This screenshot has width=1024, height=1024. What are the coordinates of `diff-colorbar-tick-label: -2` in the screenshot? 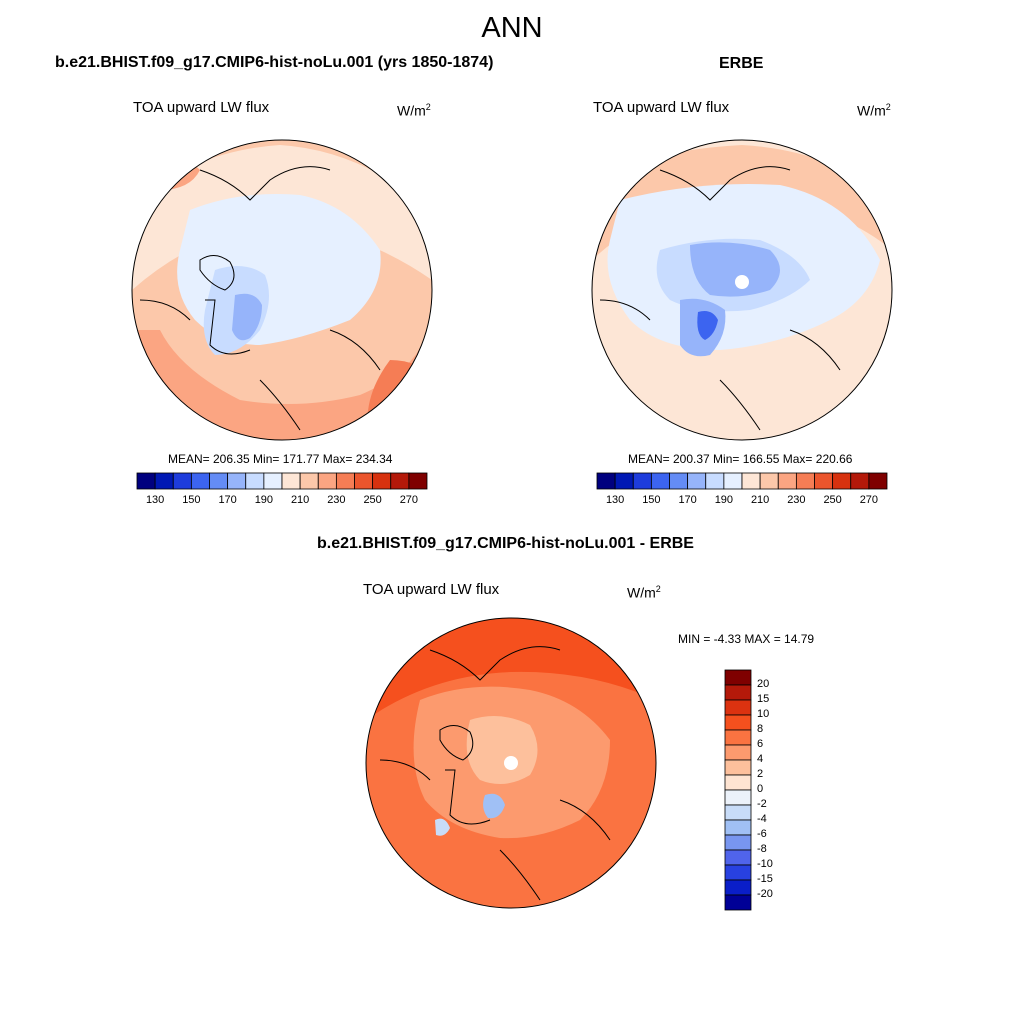 It's located at (762, 804).